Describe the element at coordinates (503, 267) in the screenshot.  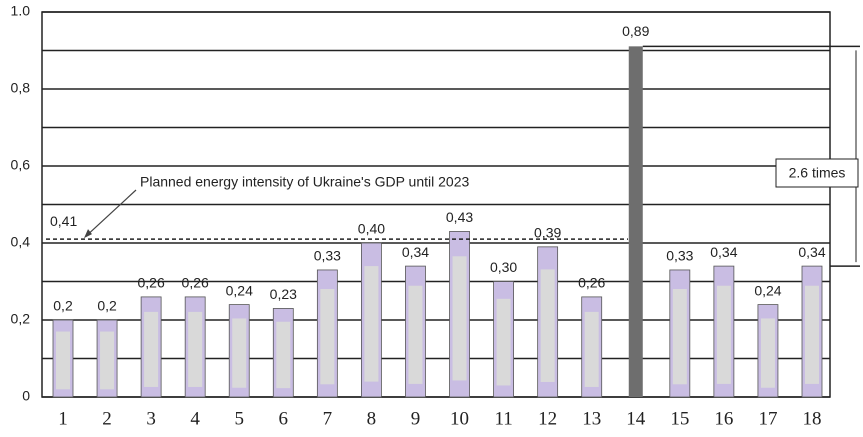
I see `value-label: 0,30` at that location.